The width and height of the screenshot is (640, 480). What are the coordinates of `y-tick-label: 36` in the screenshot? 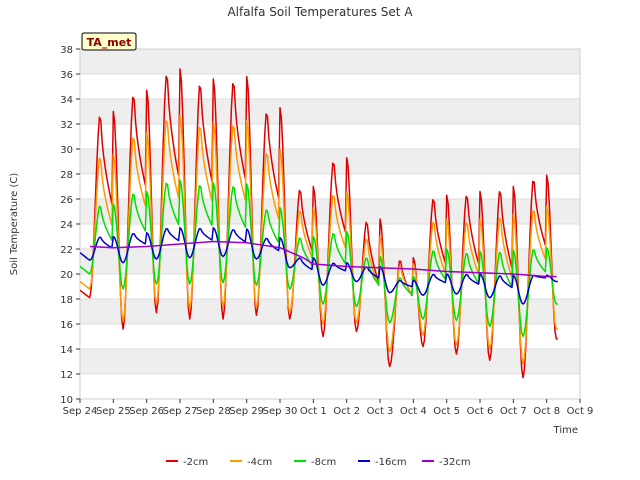 It's located at (66, 75).